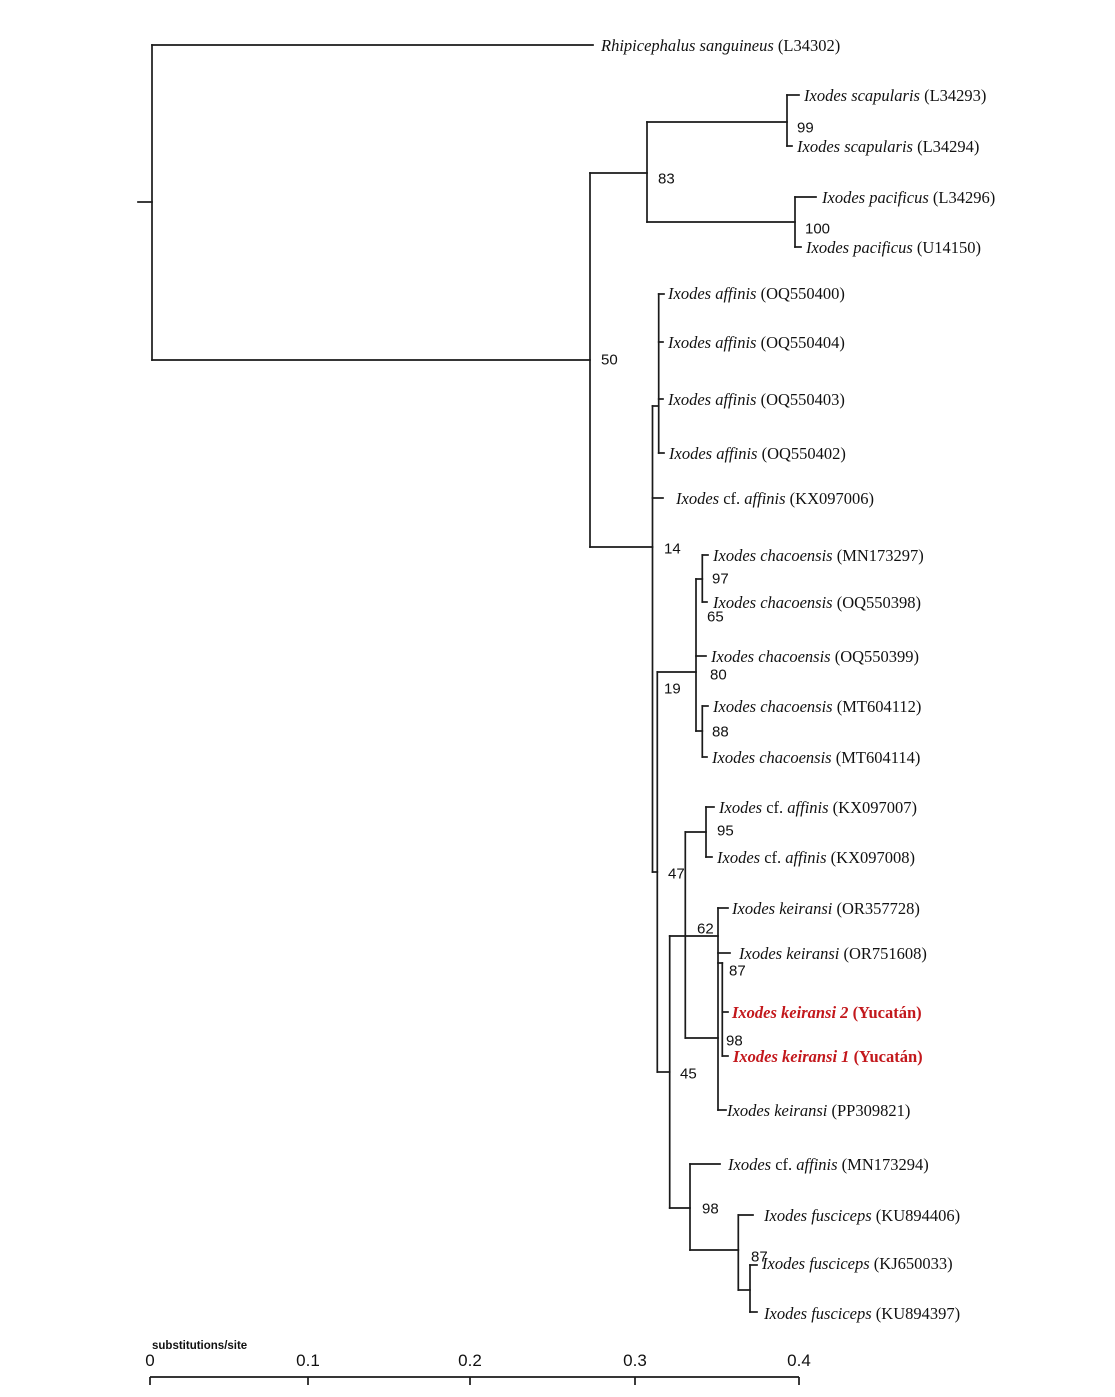  I want to click on taxon-label-ixodes-pacificus-U14150: Ixodes pacificus (U14150), so click(893, 247).